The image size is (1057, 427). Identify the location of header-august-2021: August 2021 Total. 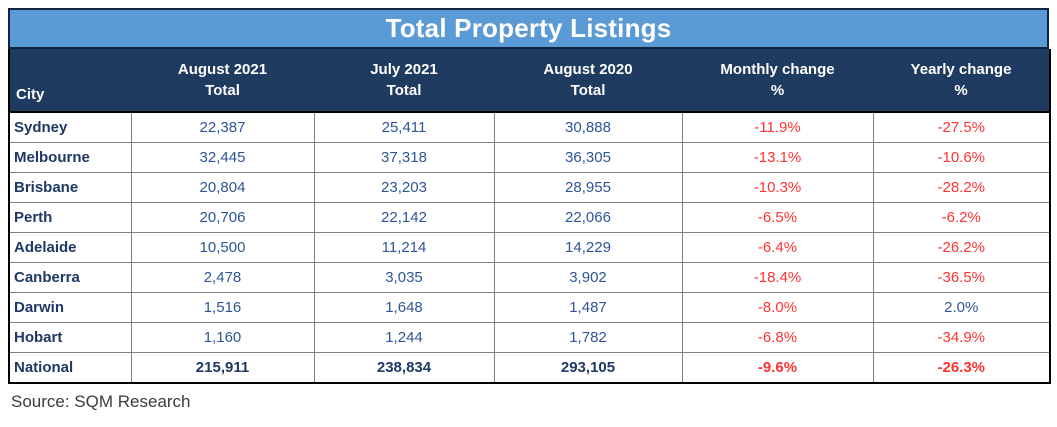
(222, 81).